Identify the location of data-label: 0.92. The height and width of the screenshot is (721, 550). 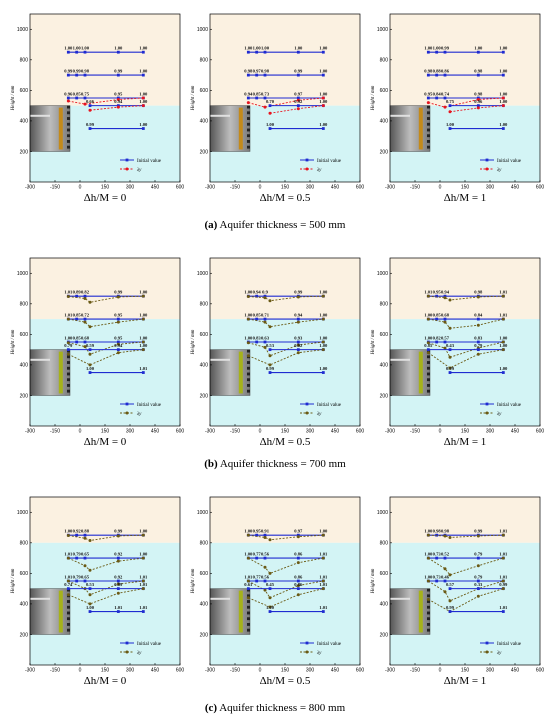
(298, 101).